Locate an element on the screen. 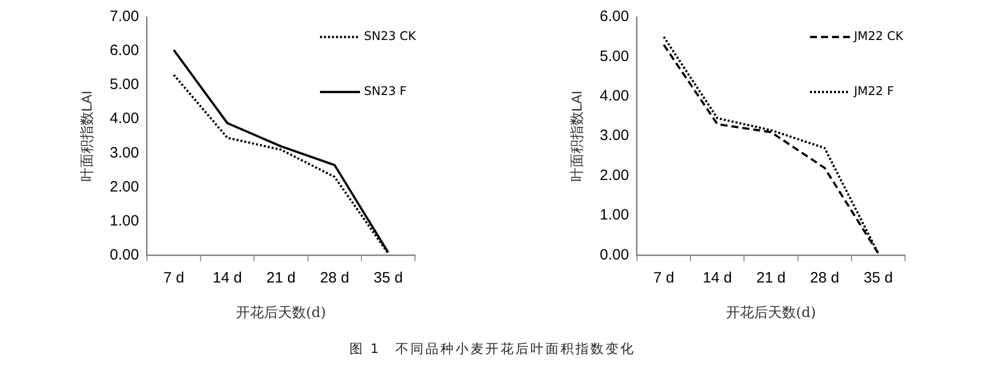 The width and height of the screenshot is (985, 369). legend-label: JM22 CK is located at coordinates (878, 36).